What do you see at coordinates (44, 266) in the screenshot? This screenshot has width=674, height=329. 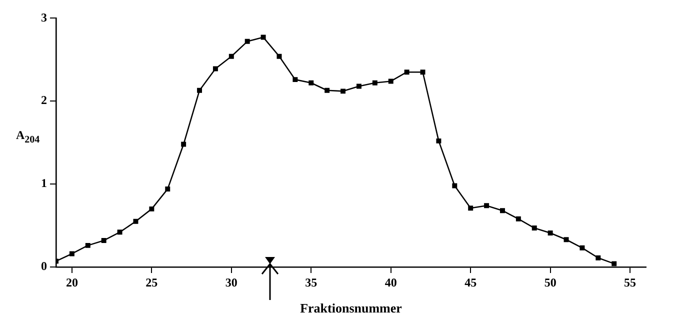 I see `y-tick-label: 0` at bounding box center [44, 266].